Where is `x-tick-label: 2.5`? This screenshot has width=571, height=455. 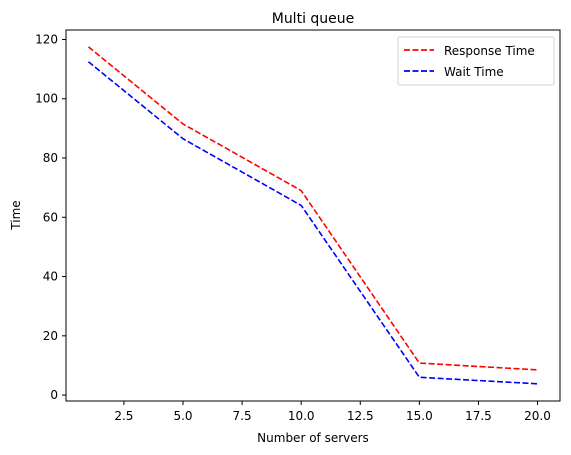
x-tick-label: 2.5 is located at coordinates (123, 416).